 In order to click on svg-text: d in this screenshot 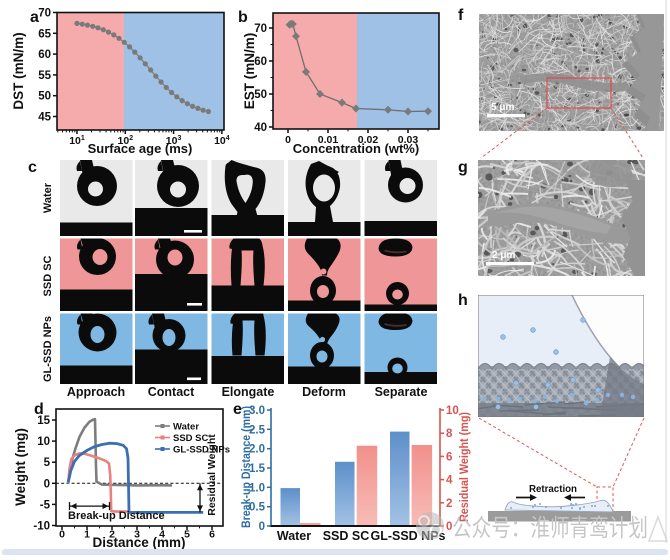, I will do `click(39, 409)`.